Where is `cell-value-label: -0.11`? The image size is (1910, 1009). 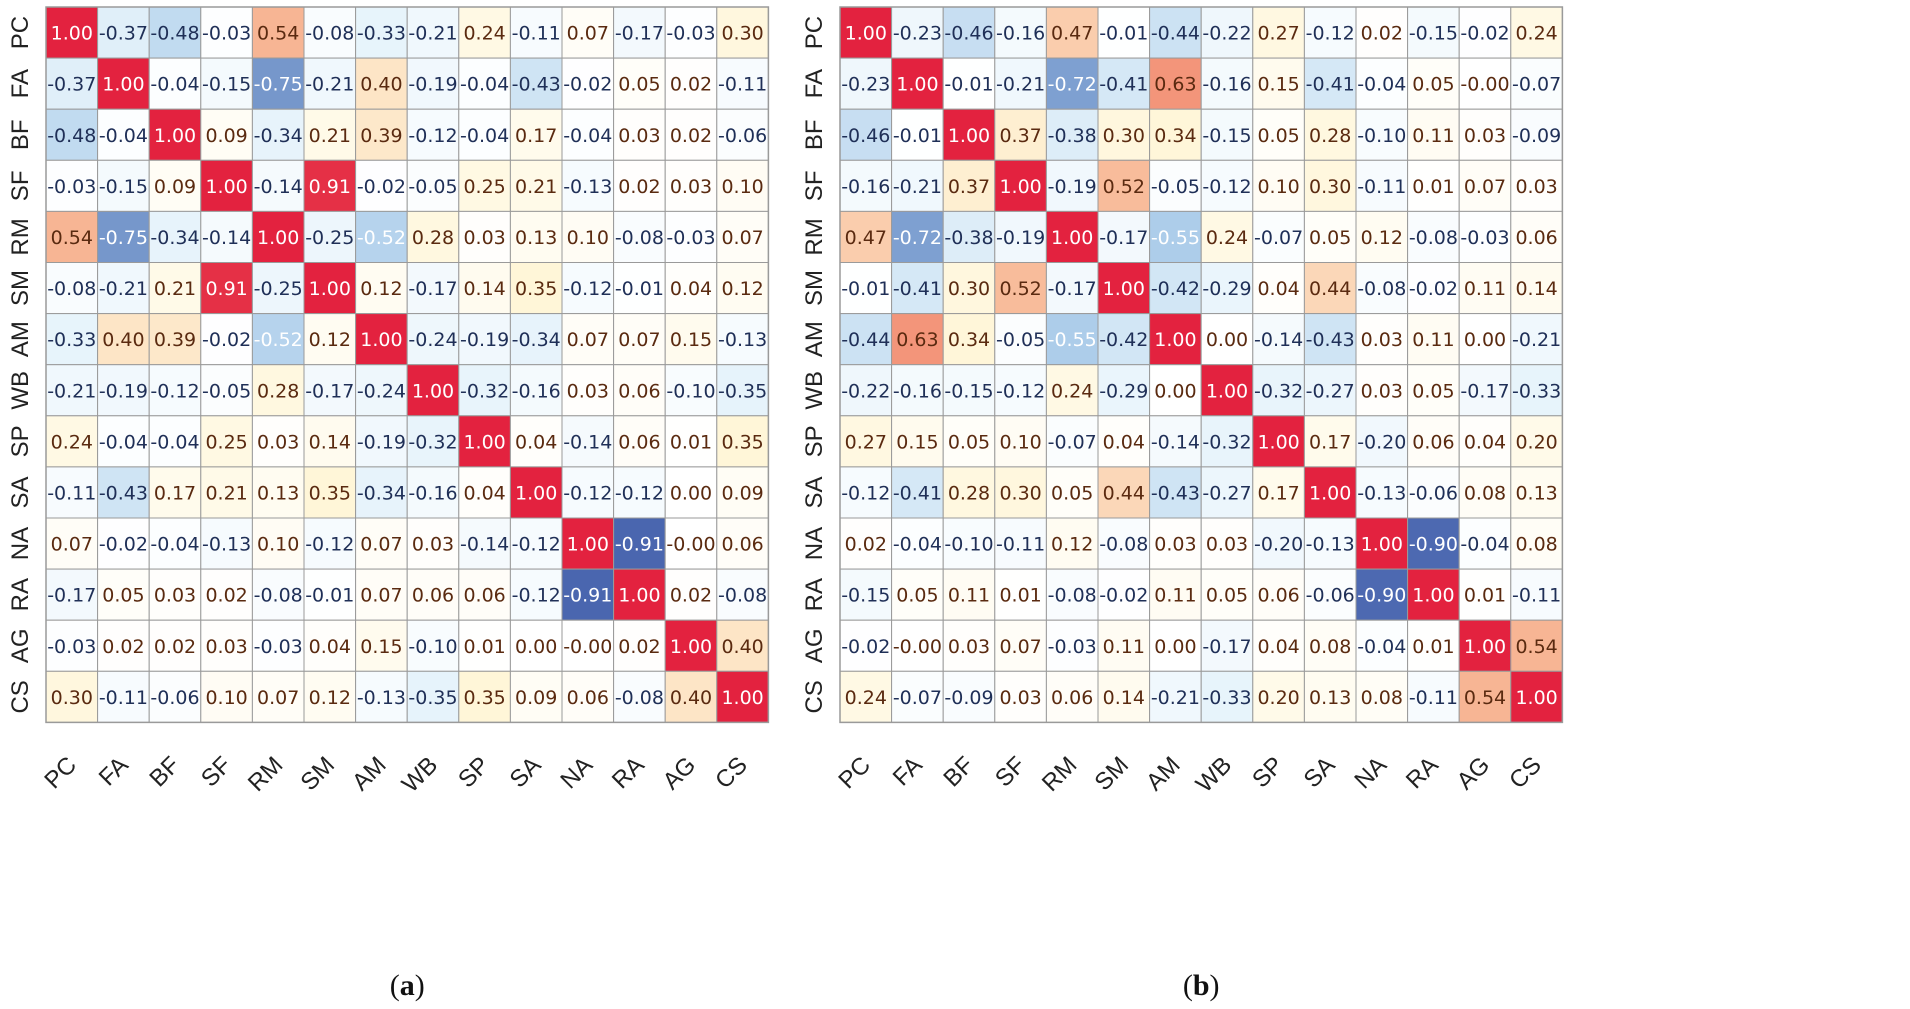
cell-value-label: -0.11 is located at coordinates (1381, 187).